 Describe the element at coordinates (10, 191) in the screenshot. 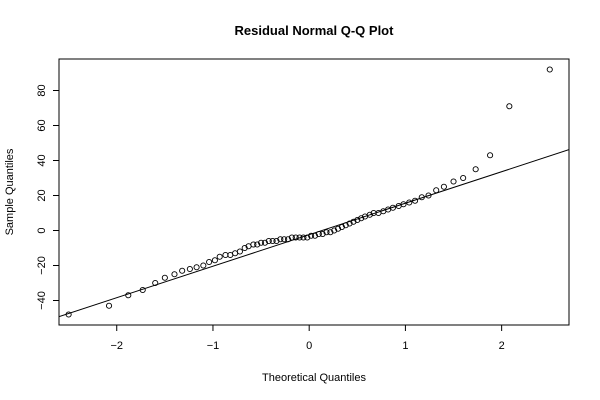

I see `y-axis-title: Sample Quantiles` at that location.